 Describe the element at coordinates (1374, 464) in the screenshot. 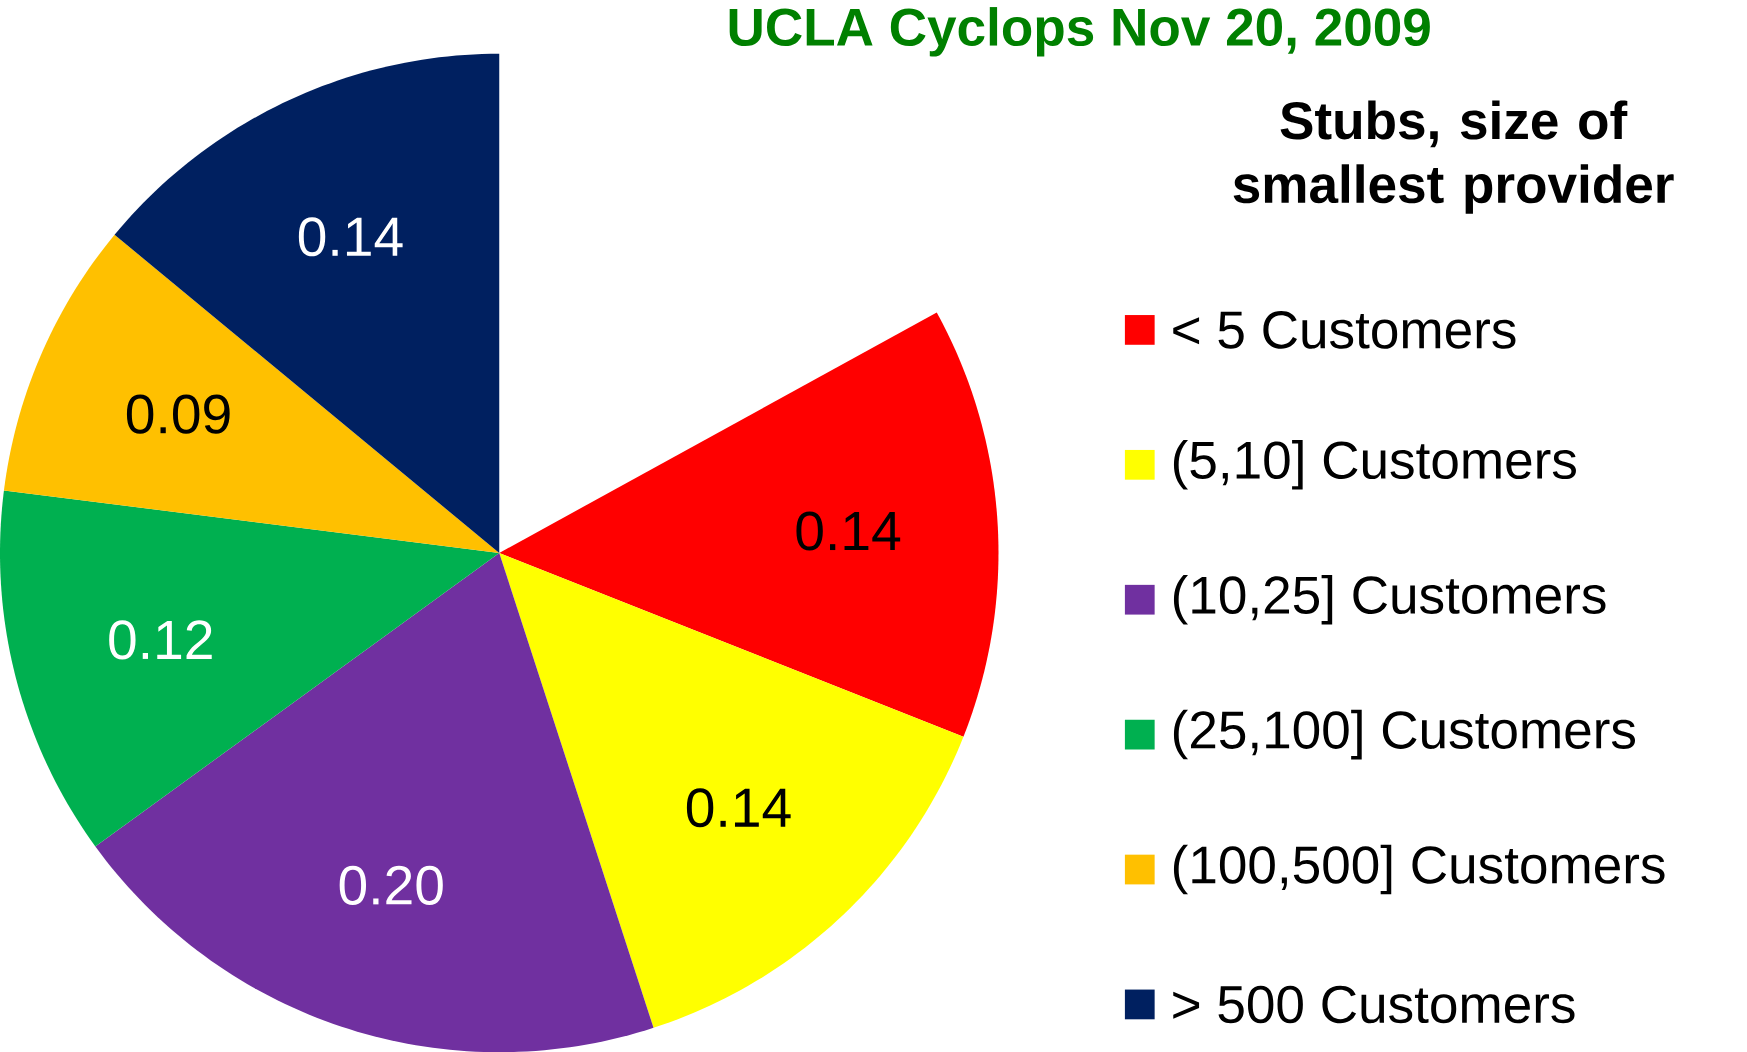

I see `legend-label: (5,10] Customers` at that location.